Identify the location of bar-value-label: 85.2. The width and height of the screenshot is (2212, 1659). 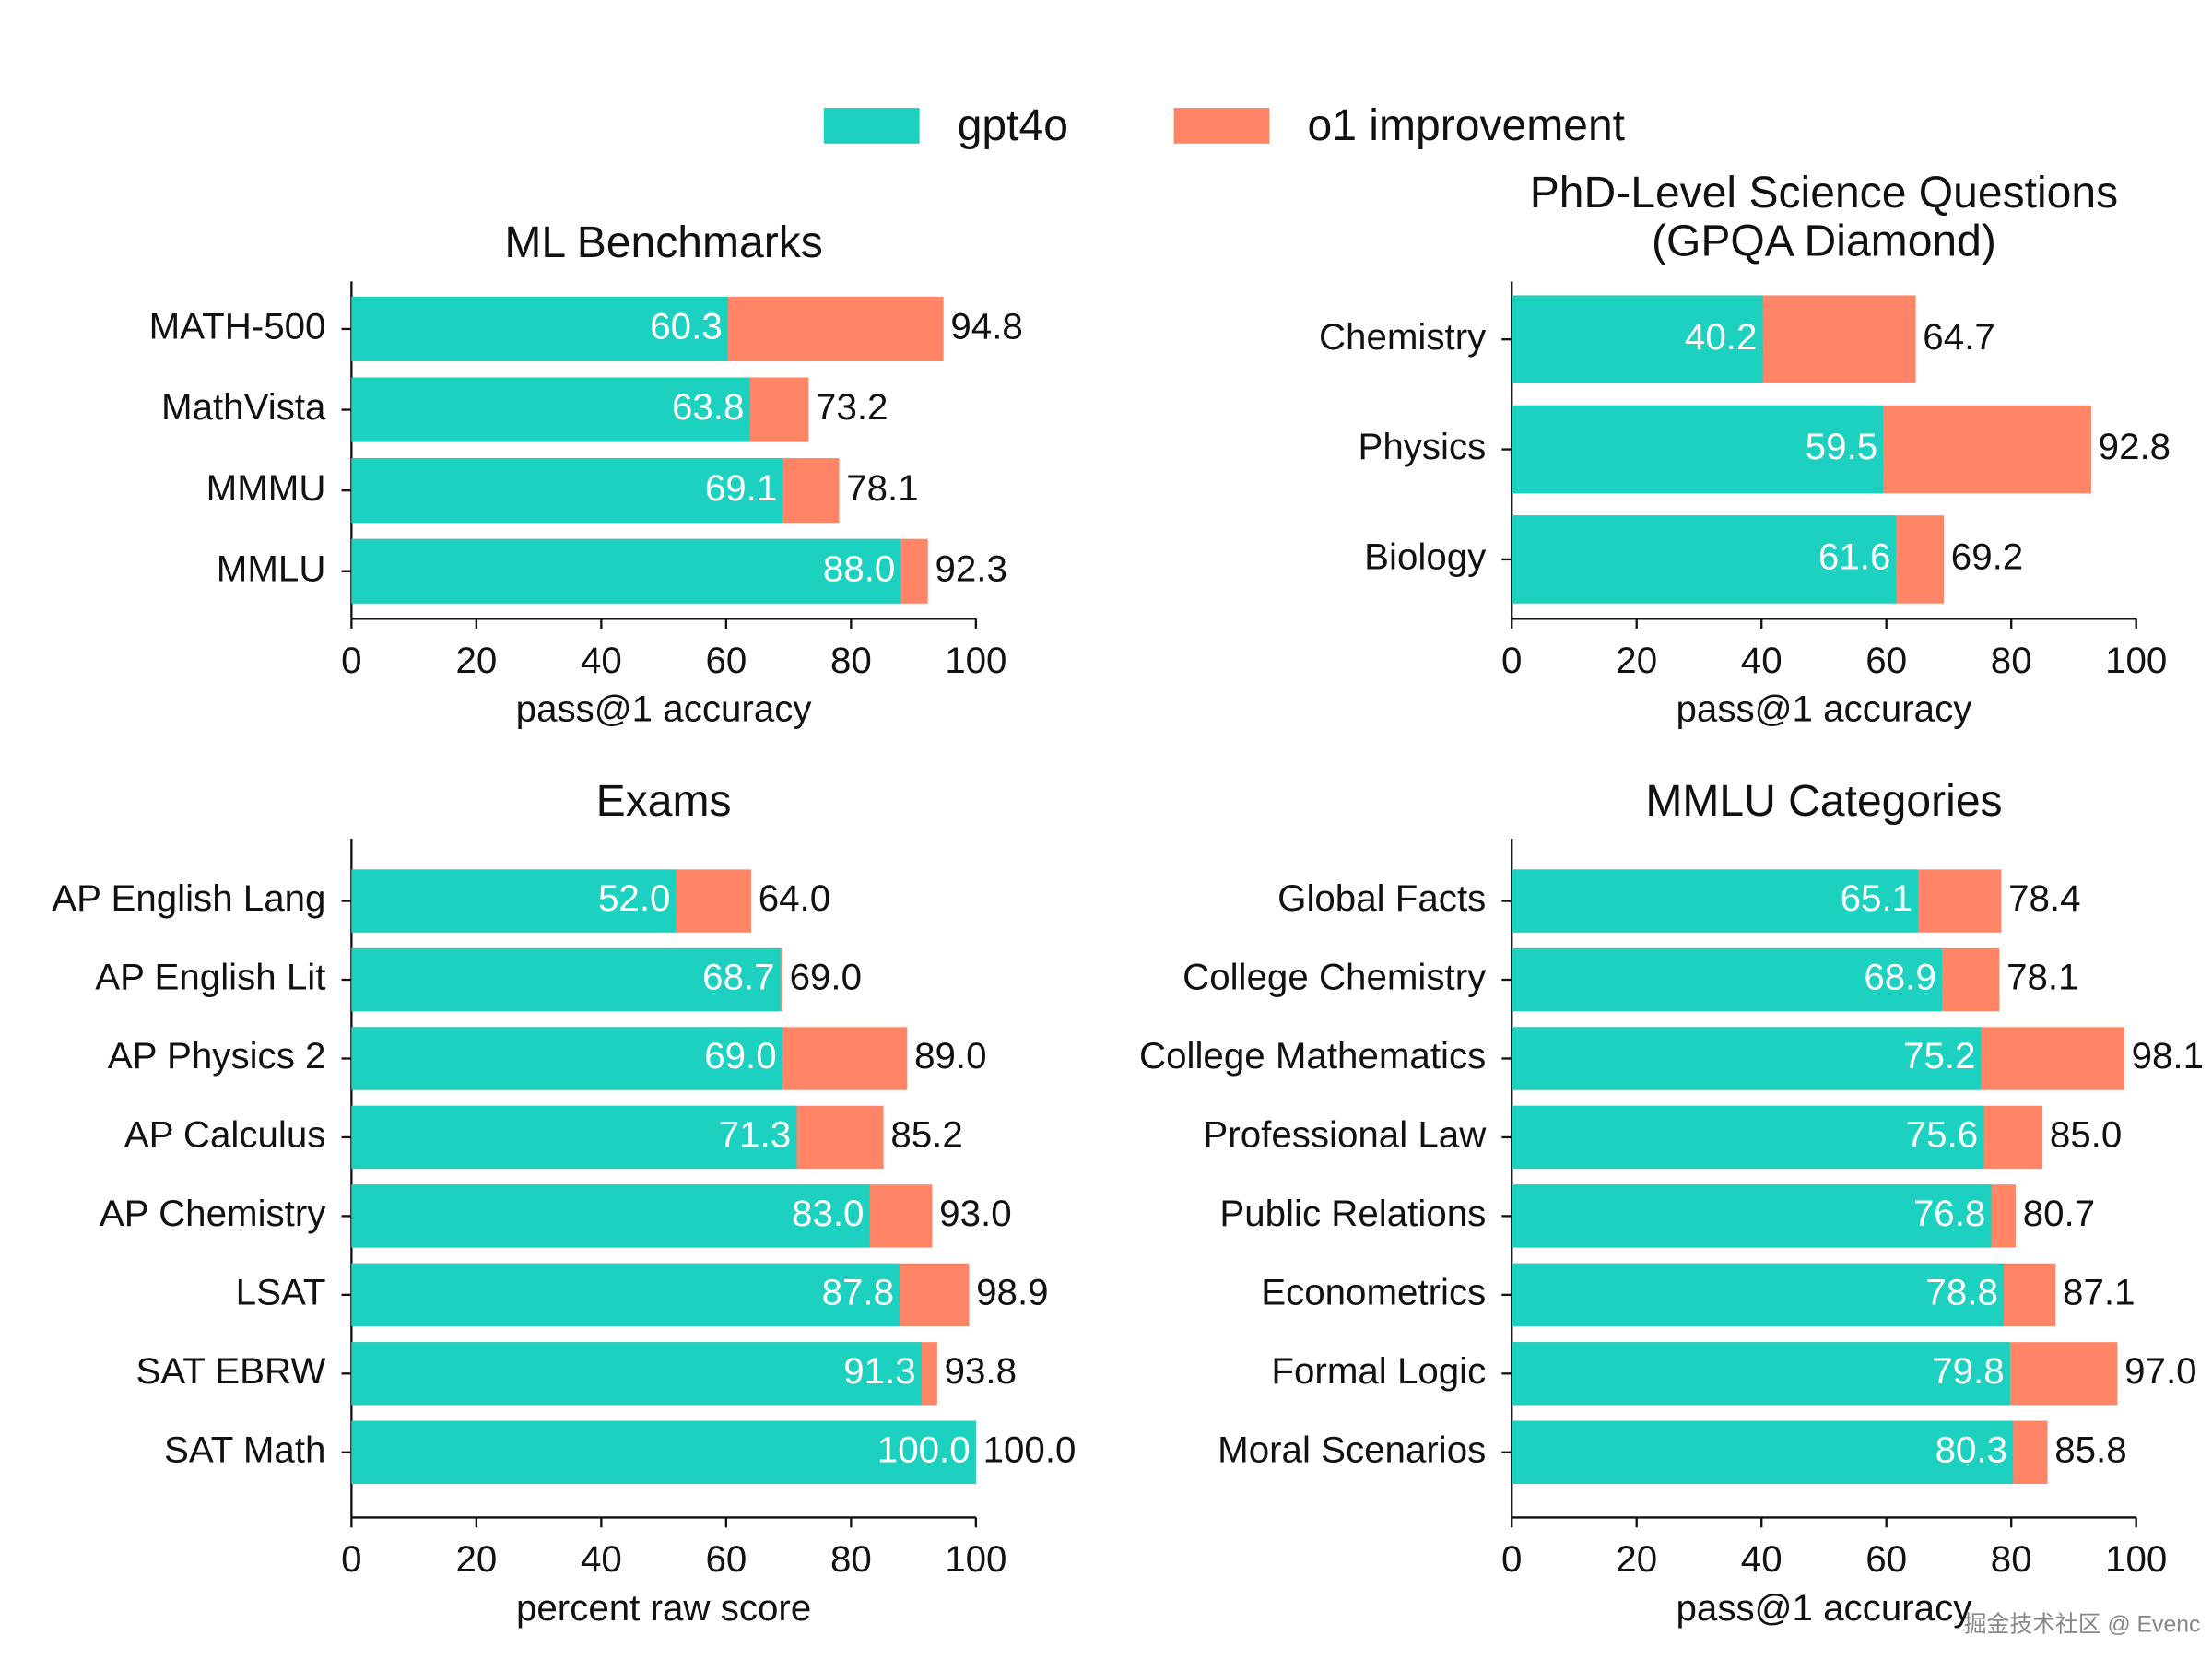
(926, 1135).